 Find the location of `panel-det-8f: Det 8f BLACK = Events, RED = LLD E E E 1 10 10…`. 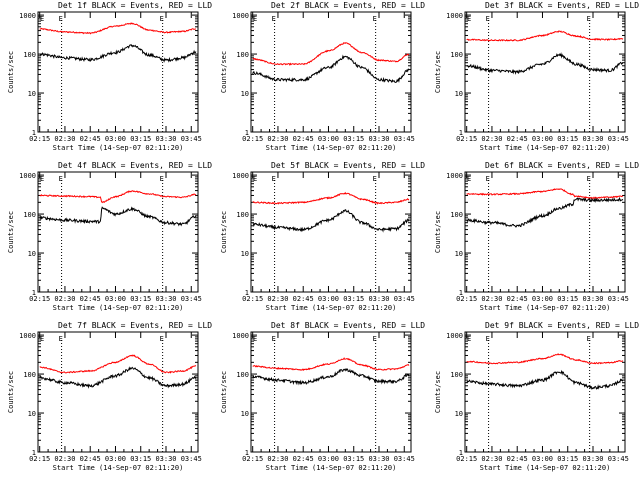

panel-det-8f: Det 8f BLACK = Events, RED = LLD E E E 1 10 10… is located at coordinates (322, 396).